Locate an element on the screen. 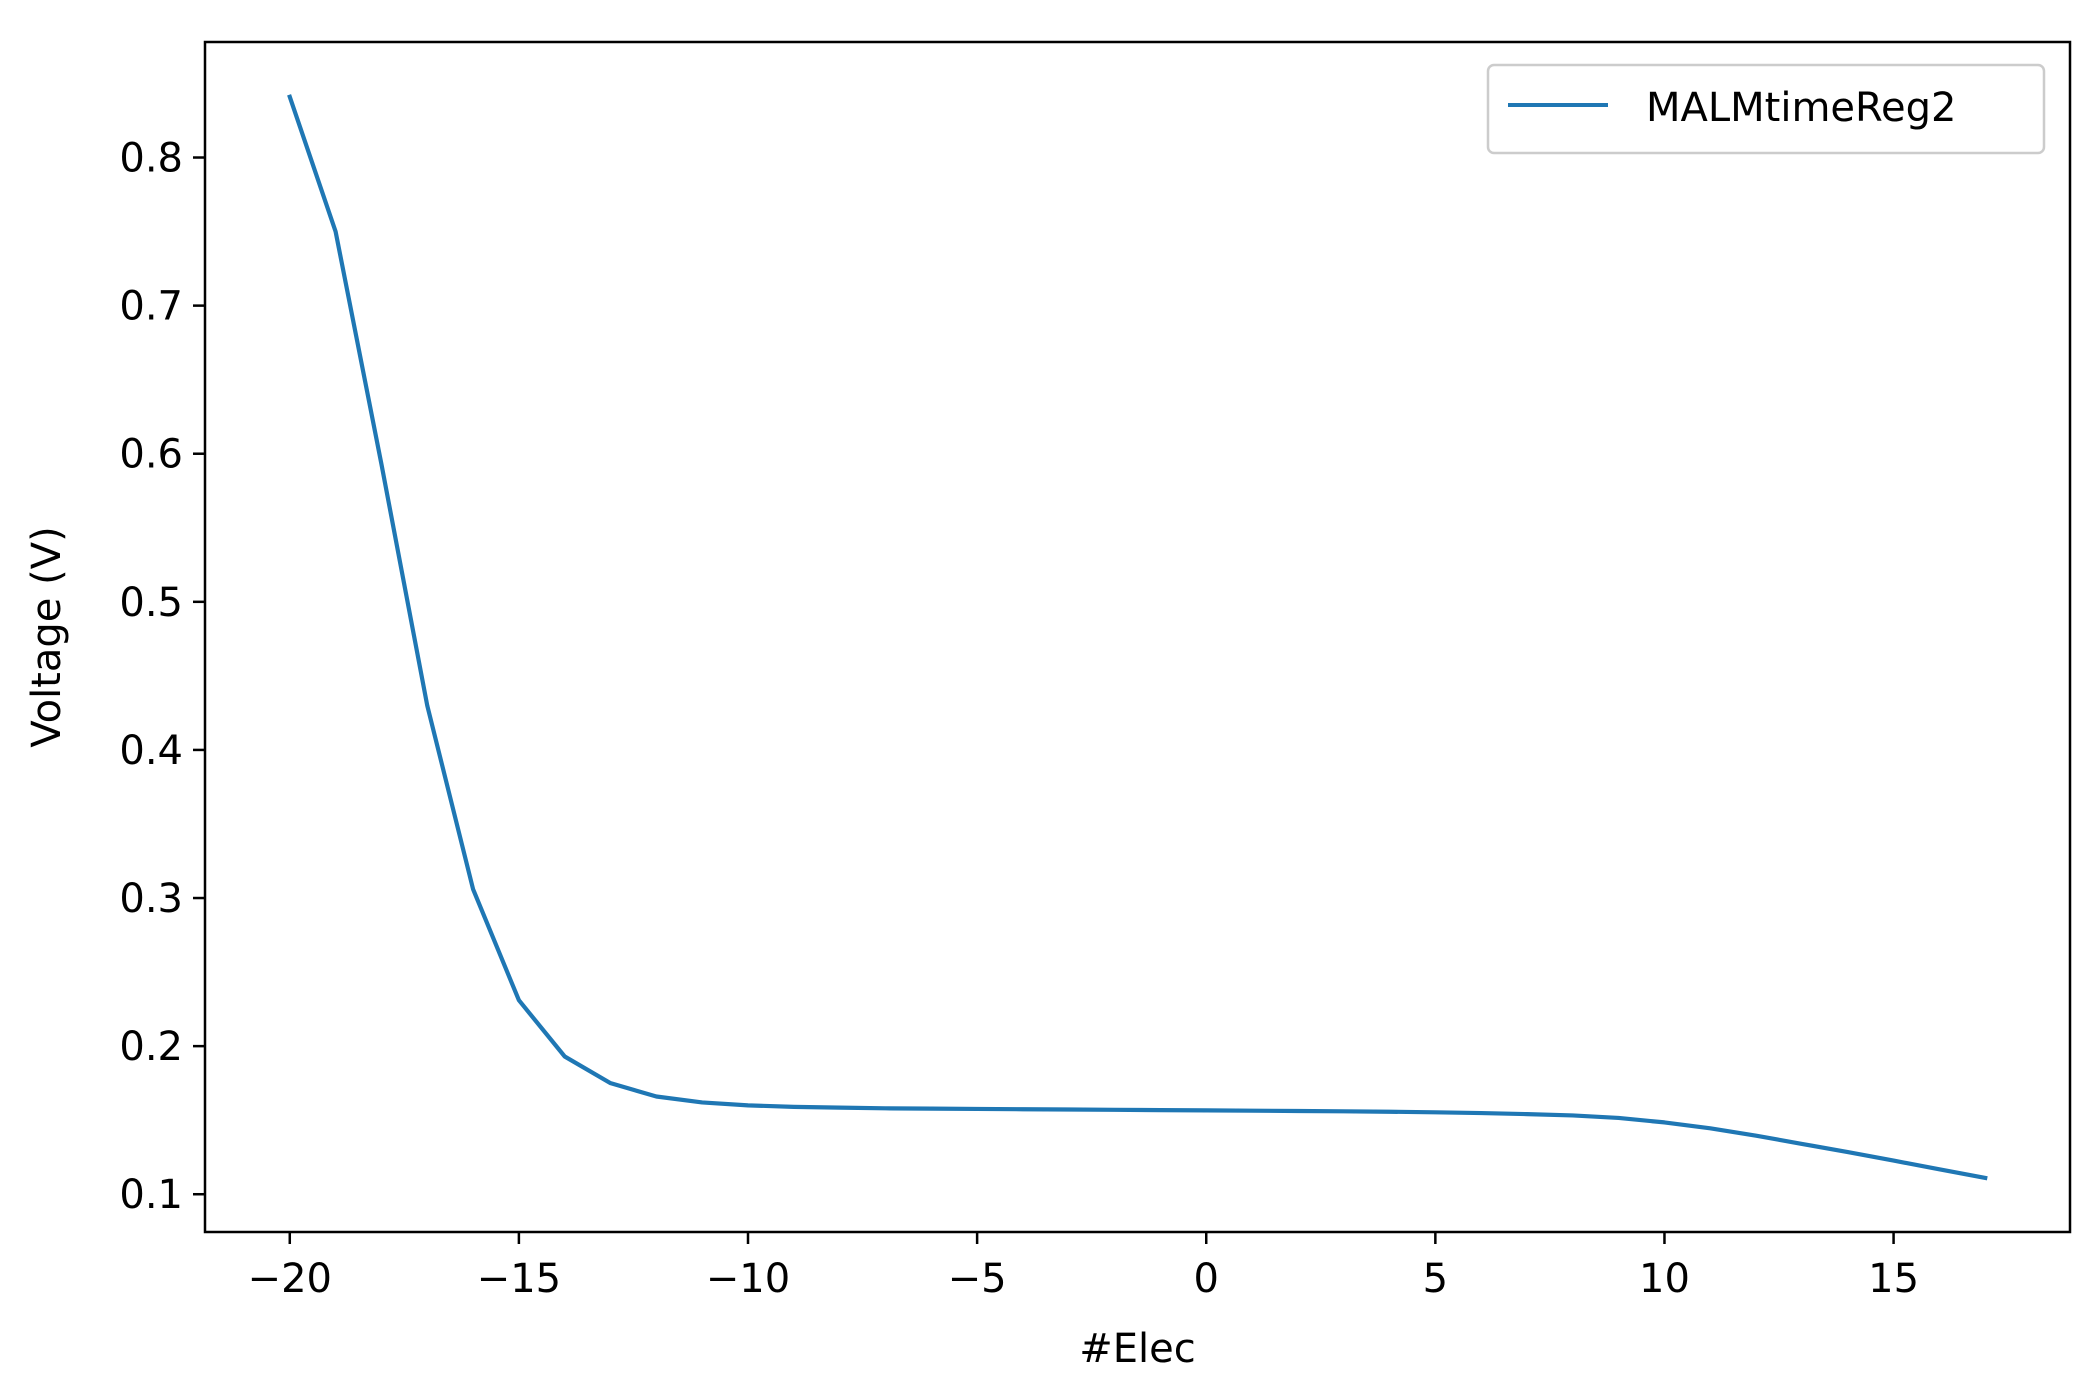 Image resolution: width=2100 pixels, height=1400 pixels. x-tick-label: −5 is located at coordinates (977, 1279).